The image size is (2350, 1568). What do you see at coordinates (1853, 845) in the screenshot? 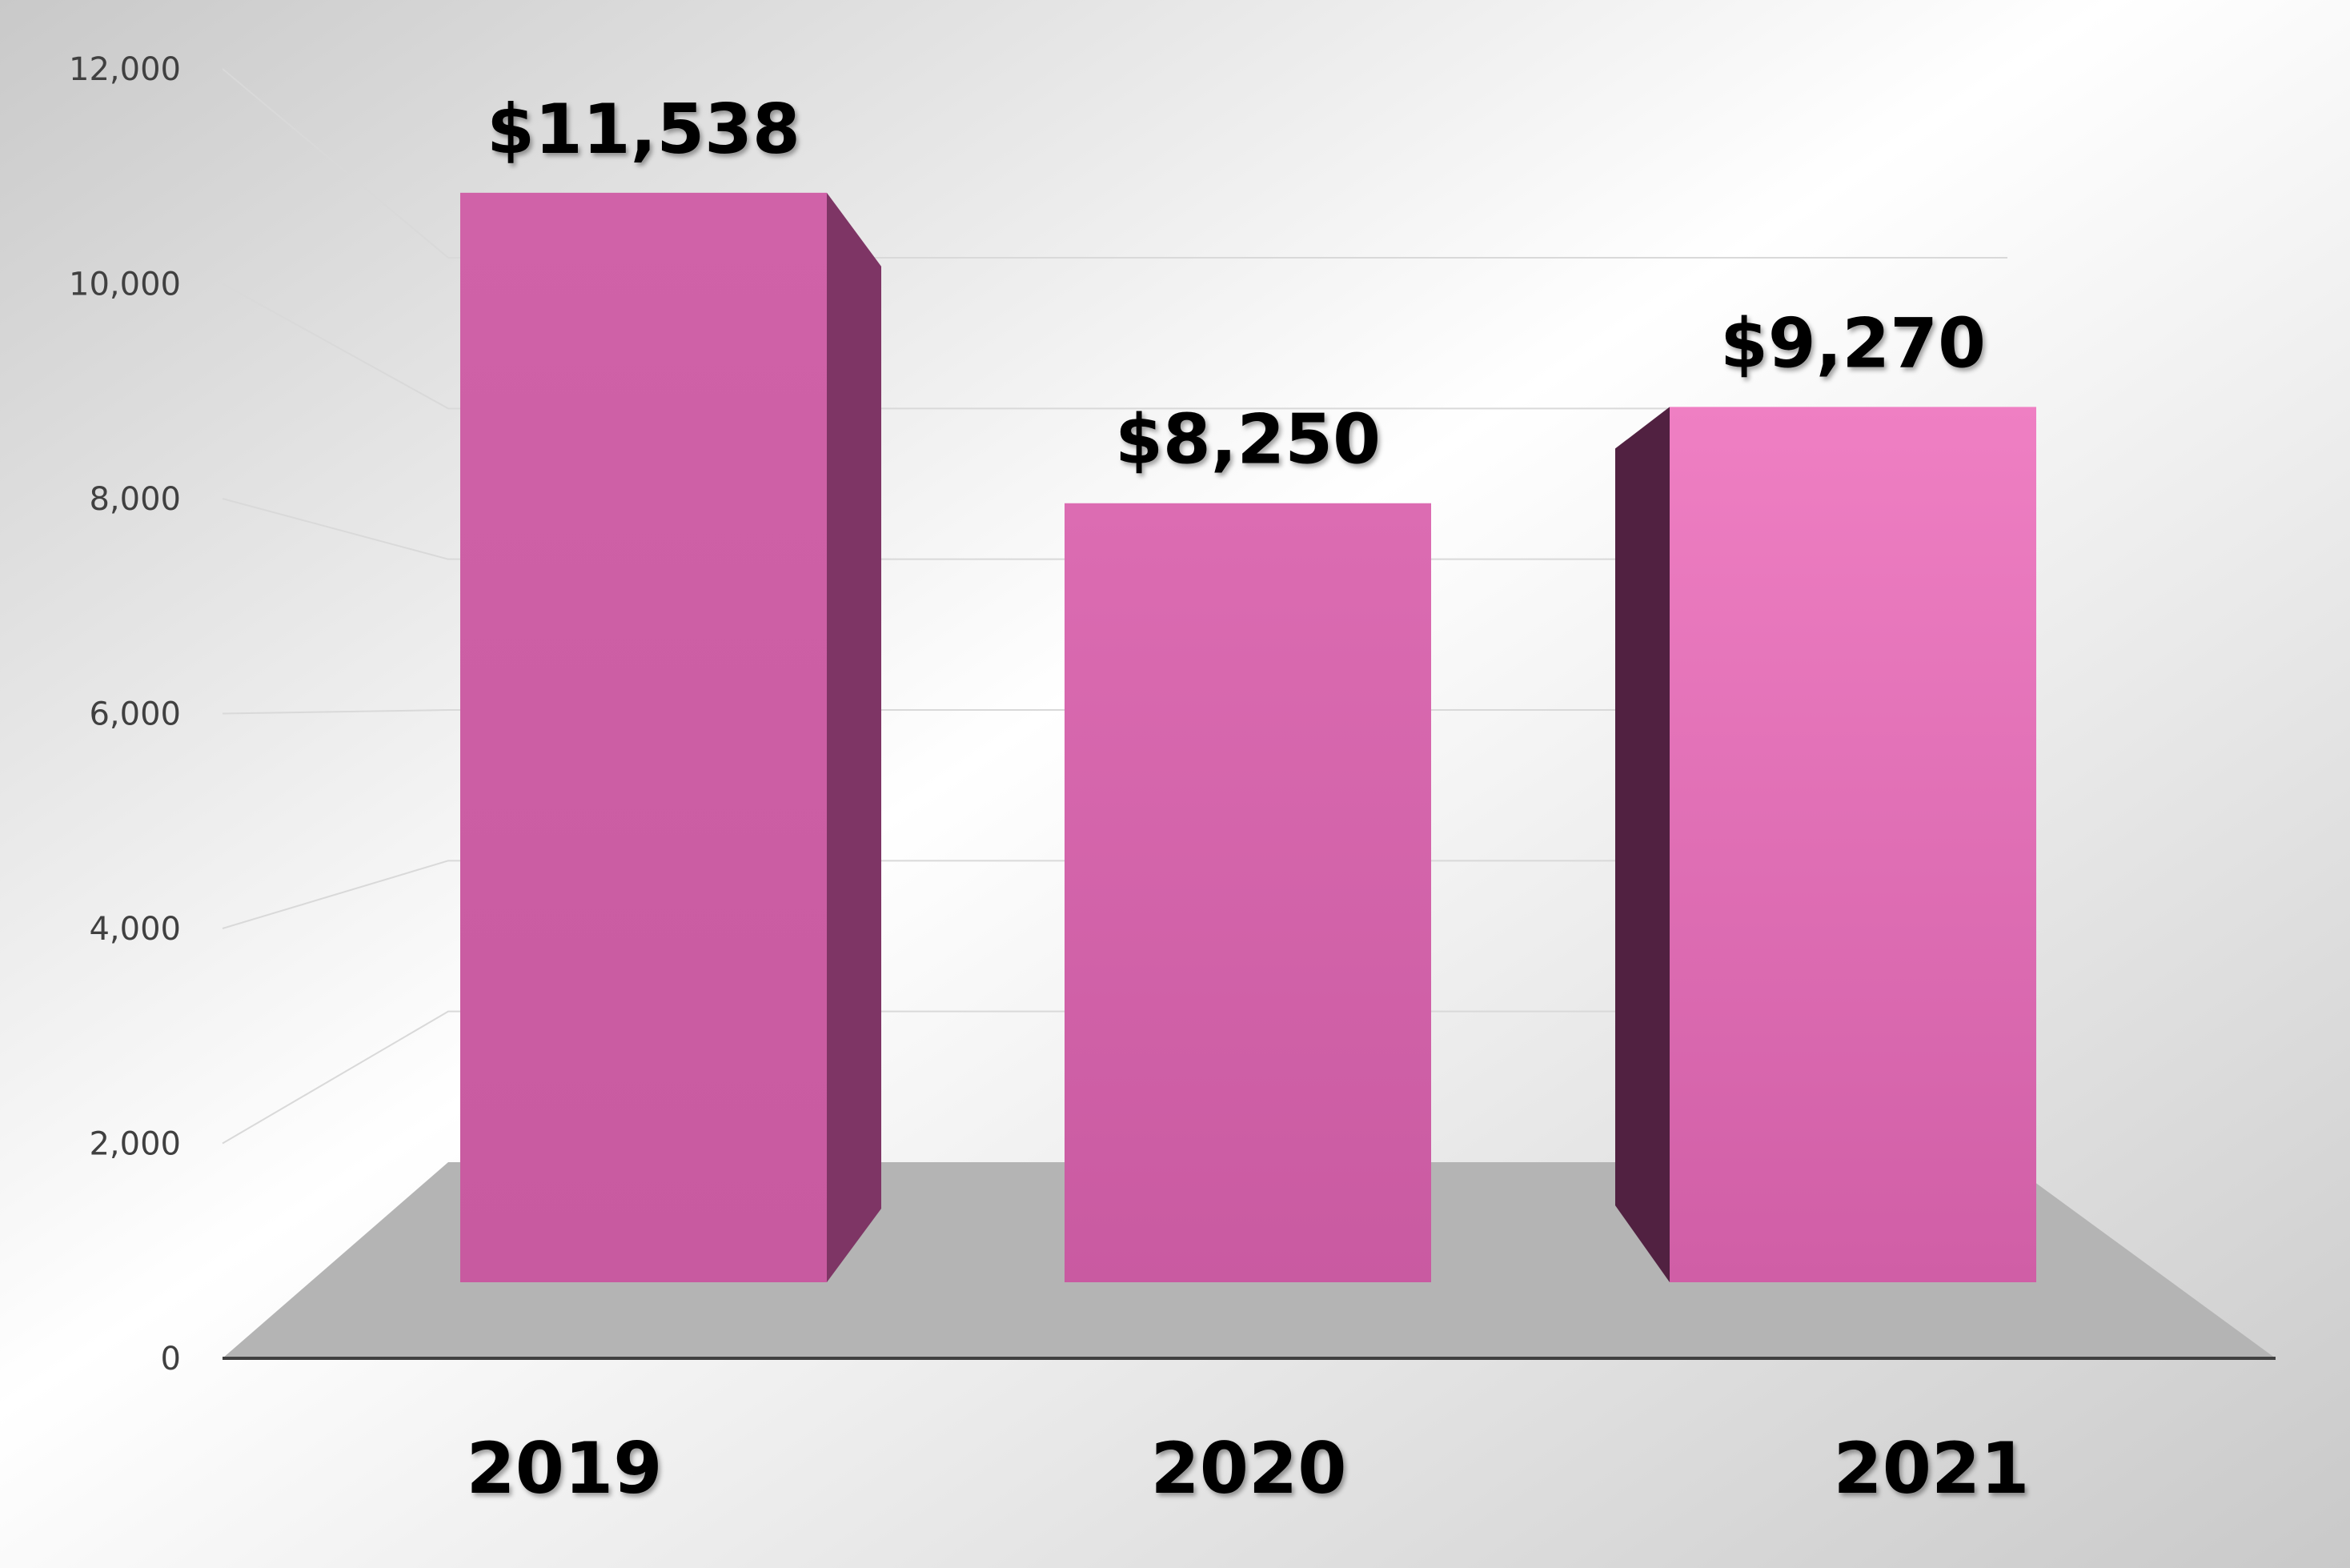
I see `bar-2021` at bounding box center [1853, 845].